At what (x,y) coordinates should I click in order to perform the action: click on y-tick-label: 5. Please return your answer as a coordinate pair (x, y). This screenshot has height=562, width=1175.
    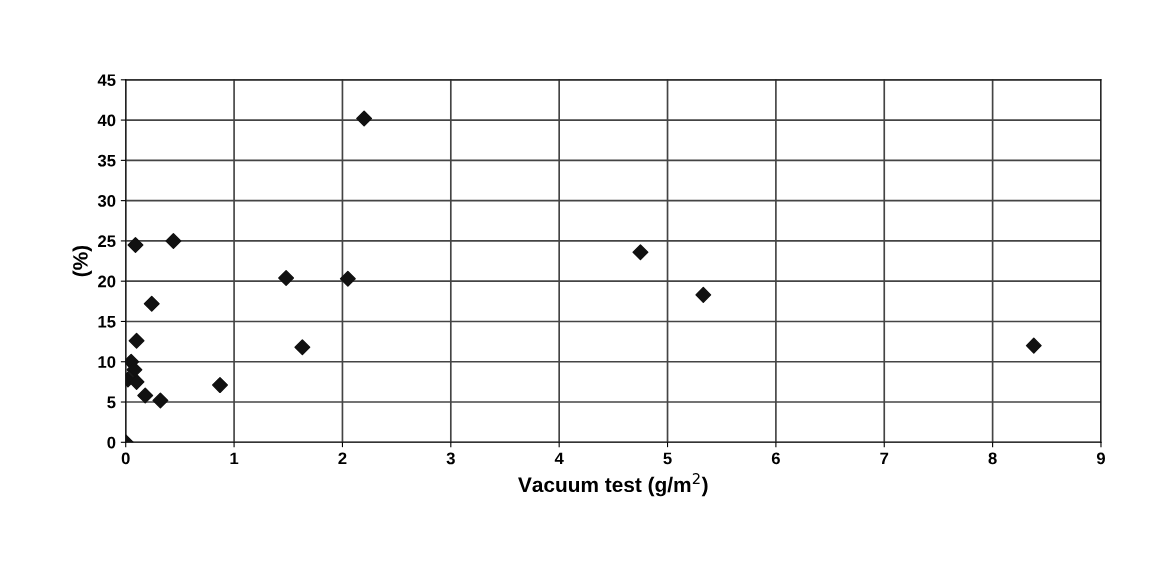
    Looking at the image, I should click on (111, 402).